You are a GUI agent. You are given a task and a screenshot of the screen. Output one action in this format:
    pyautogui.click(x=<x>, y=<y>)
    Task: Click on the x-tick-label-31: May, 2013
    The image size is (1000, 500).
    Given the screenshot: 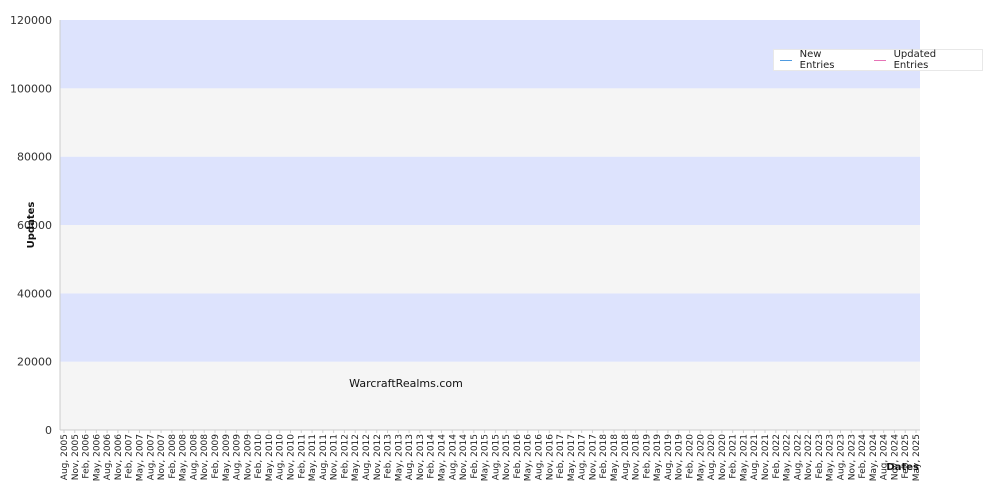 What is the action you would take?
    pyautogui.click(x=399, y=457)
    